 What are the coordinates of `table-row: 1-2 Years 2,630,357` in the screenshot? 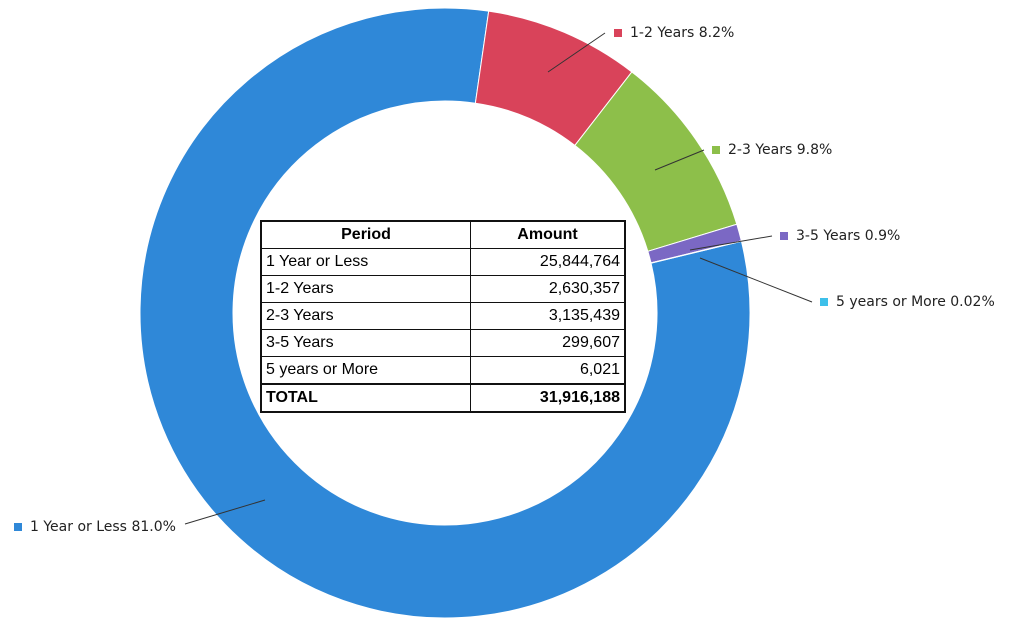 It's located at (443, 289).